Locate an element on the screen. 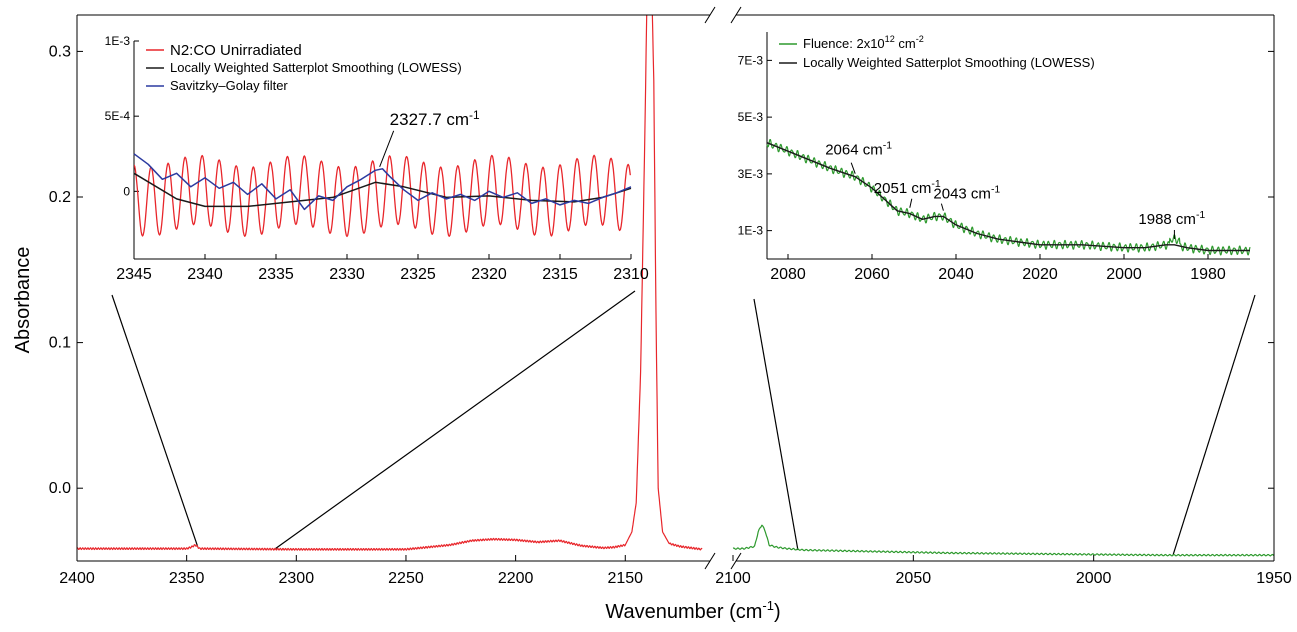 This screenshot has height=632, width=1297. inset-x-tick-label: 2080 is located at coordinates (788, 274).